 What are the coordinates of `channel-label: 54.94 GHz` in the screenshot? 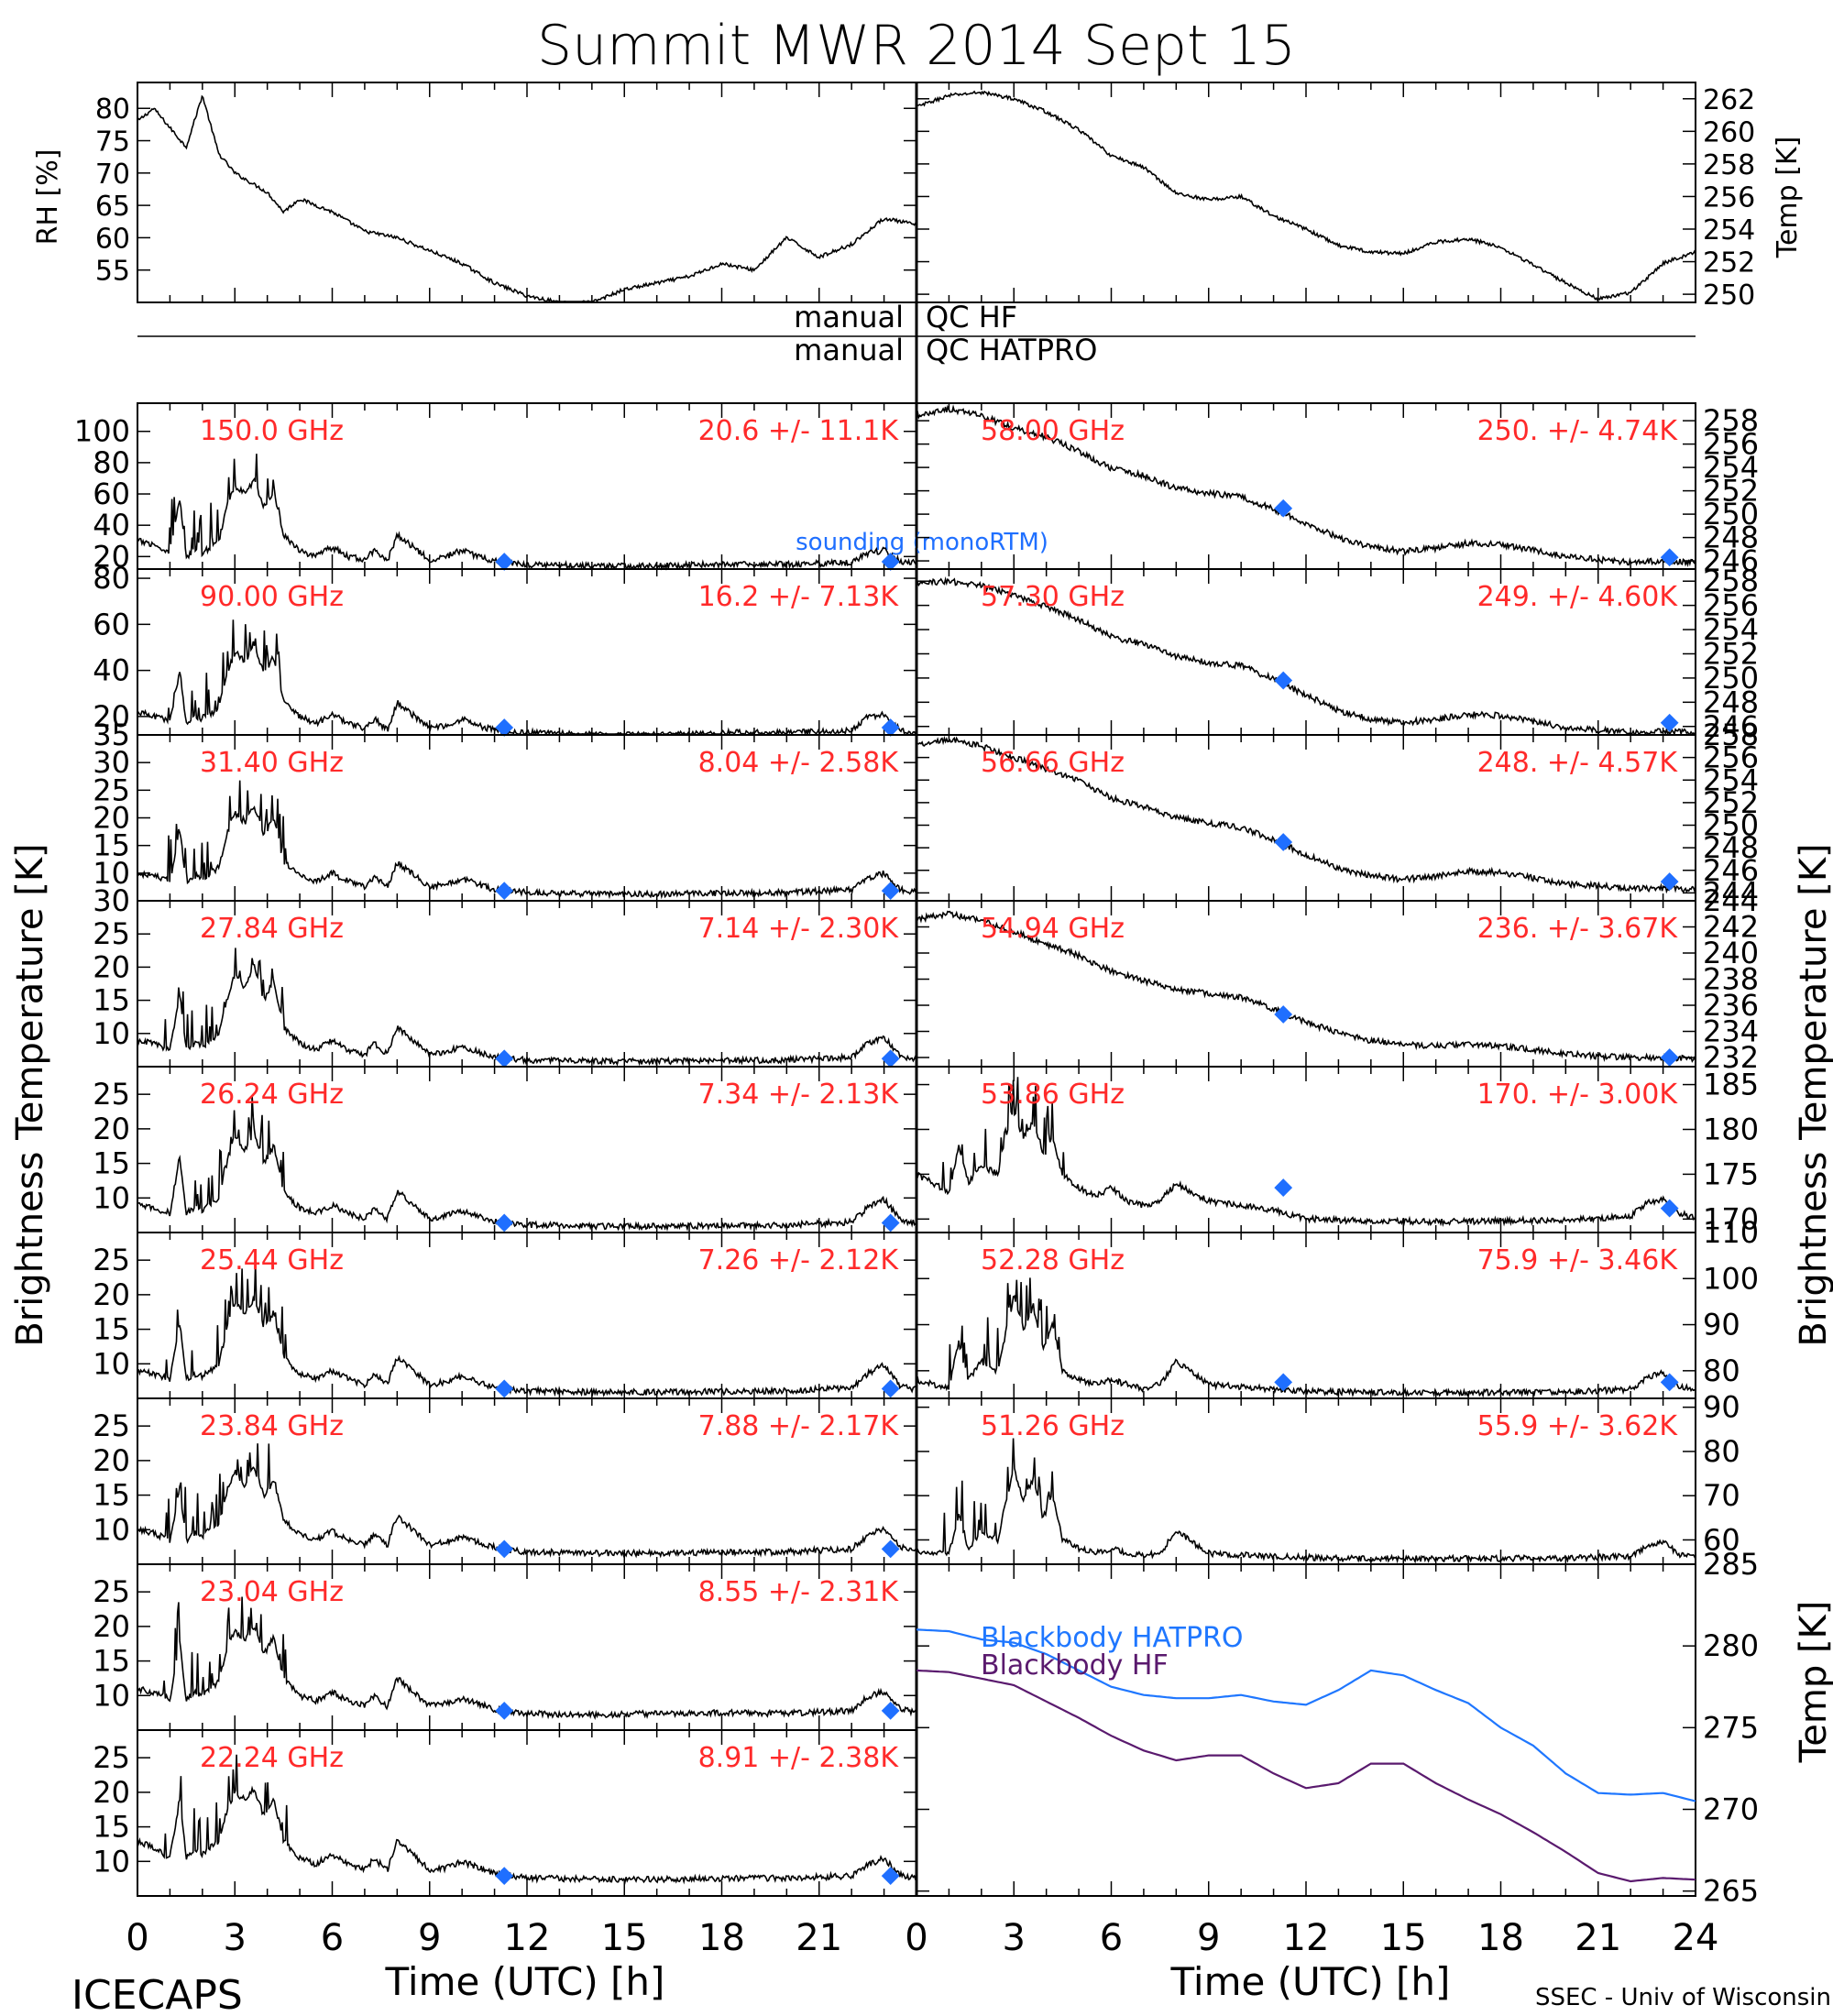 It's located at (1053, 929).